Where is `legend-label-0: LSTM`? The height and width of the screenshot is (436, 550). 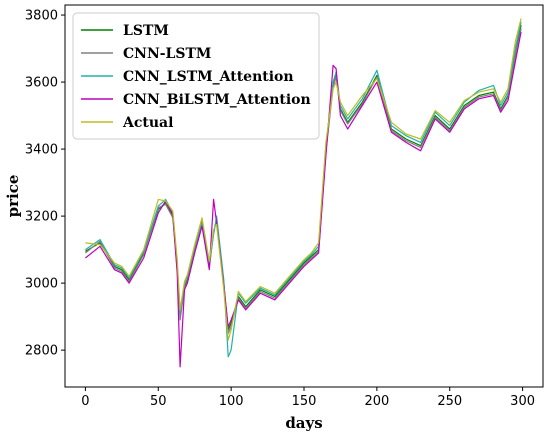
legend-label-0: LSTM is located at coordinates (146, 31).